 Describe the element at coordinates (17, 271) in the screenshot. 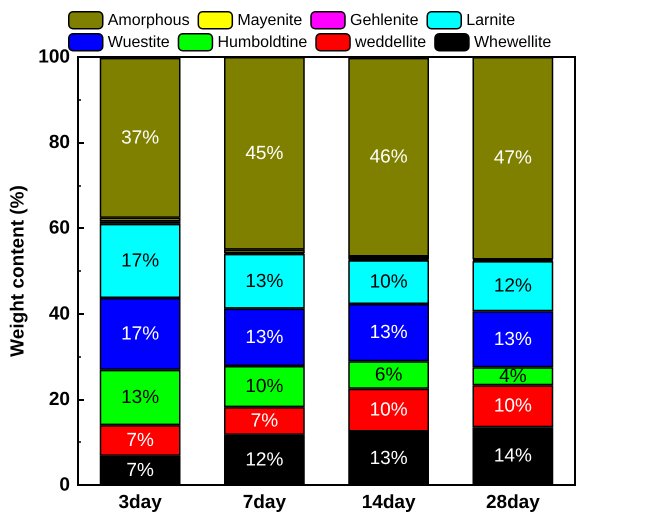

I see `y-axis-title: Weight content (%)` at that location.